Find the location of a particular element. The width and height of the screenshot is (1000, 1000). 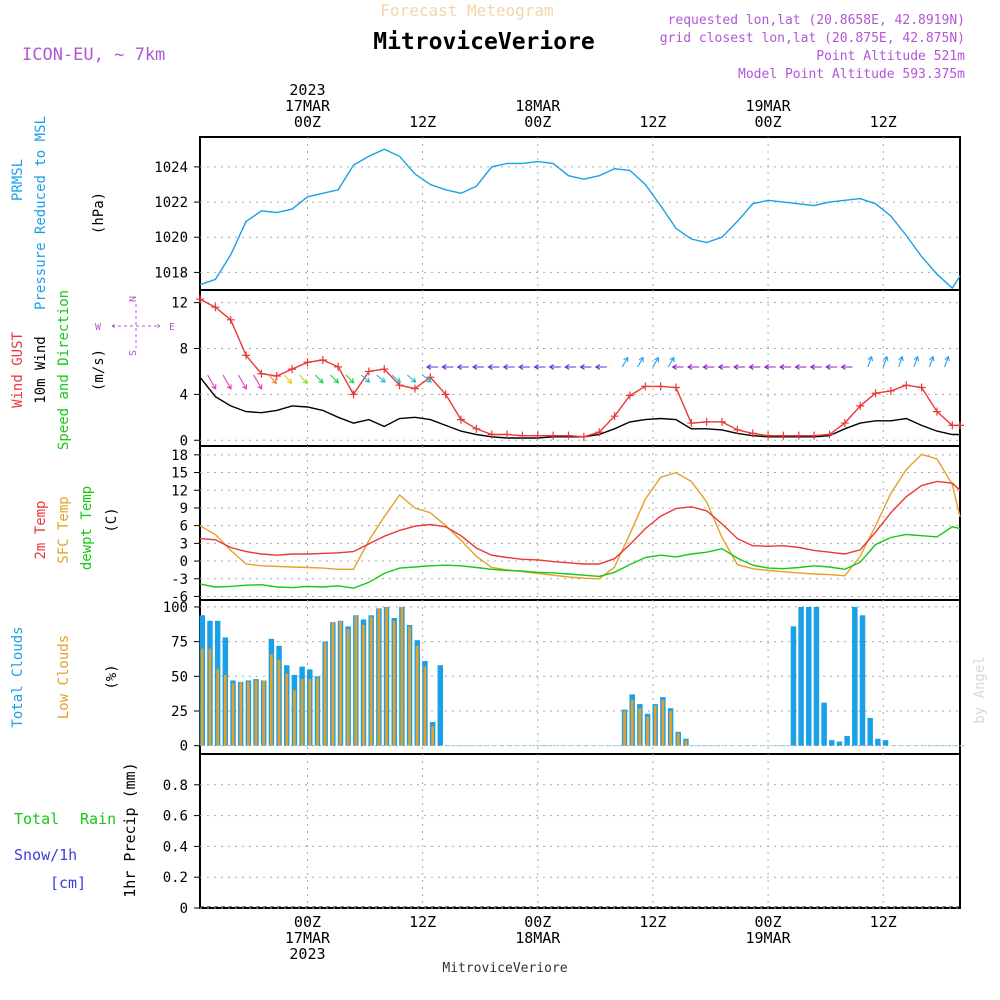

y-tick-label: 0.6 is located at coordinates (175, 817).